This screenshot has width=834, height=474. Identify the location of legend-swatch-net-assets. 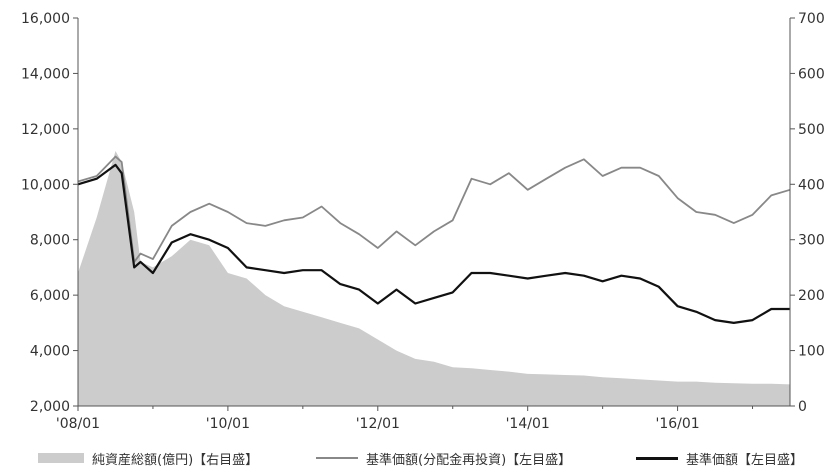
(61, 458).